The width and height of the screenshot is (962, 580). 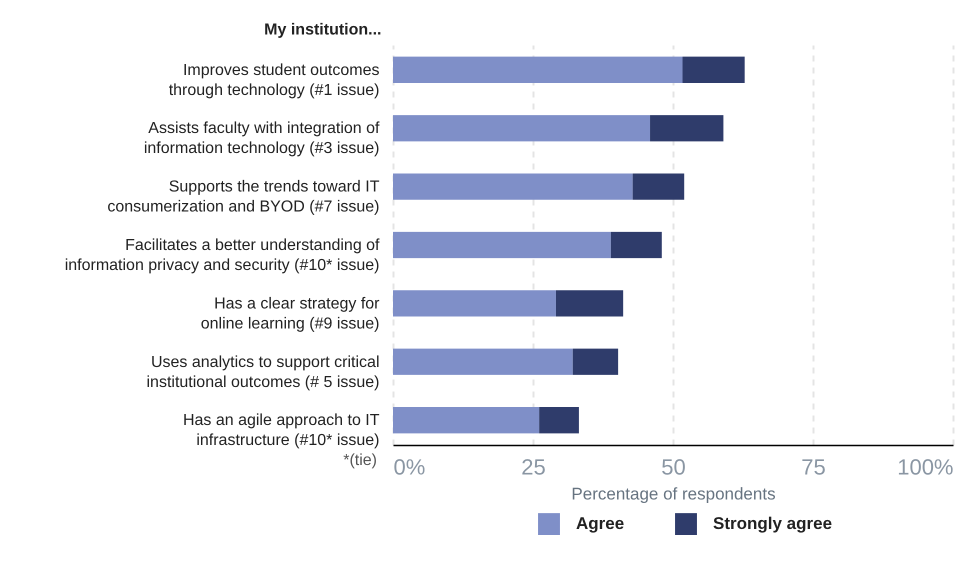 What do you see at coordinates (533, 467) in the screenshot?
I see `x-tick-label: 25` at bounding box center [533, 467].